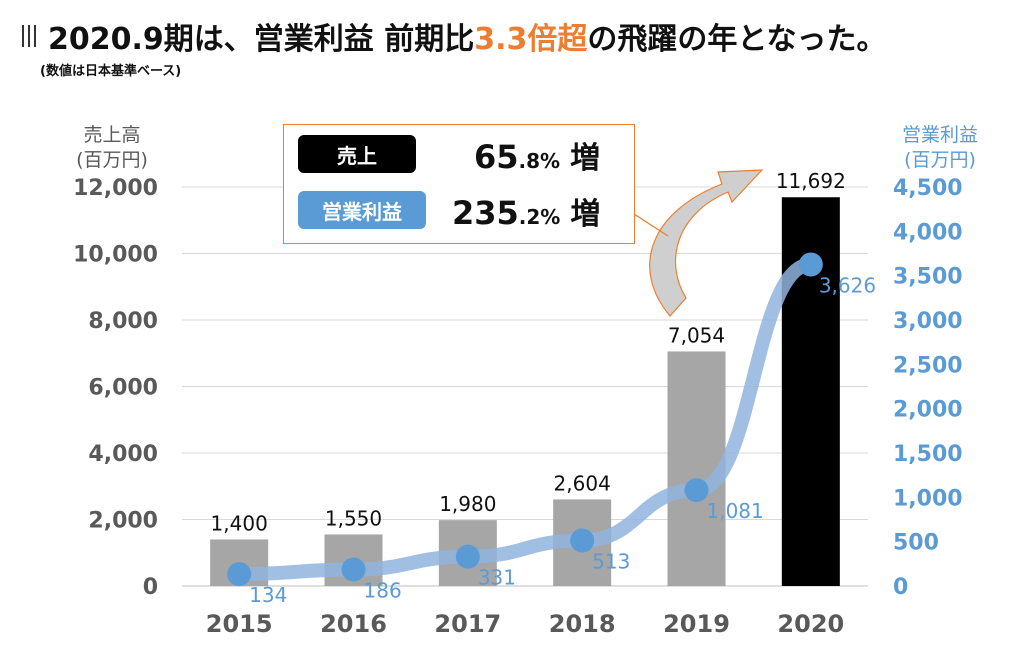  What do you see at coordinates (847, 285) in the screenshot?
I see `profit-value-label: 3,626` at bounding box center [847, 285].